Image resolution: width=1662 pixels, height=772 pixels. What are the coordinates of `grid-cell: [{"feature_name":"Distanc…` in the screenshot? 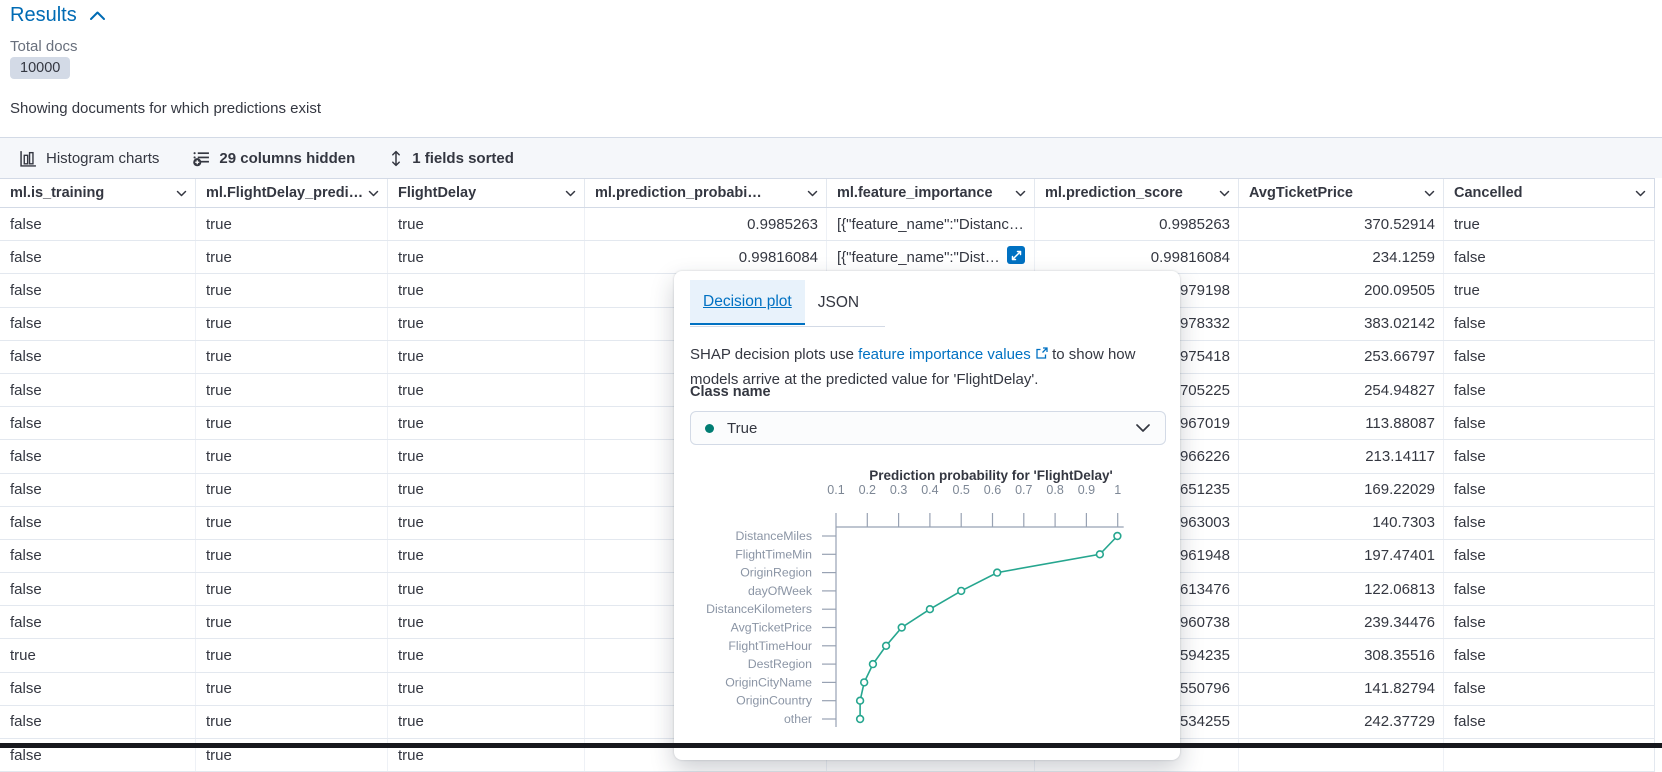 It's located at (931, 224).